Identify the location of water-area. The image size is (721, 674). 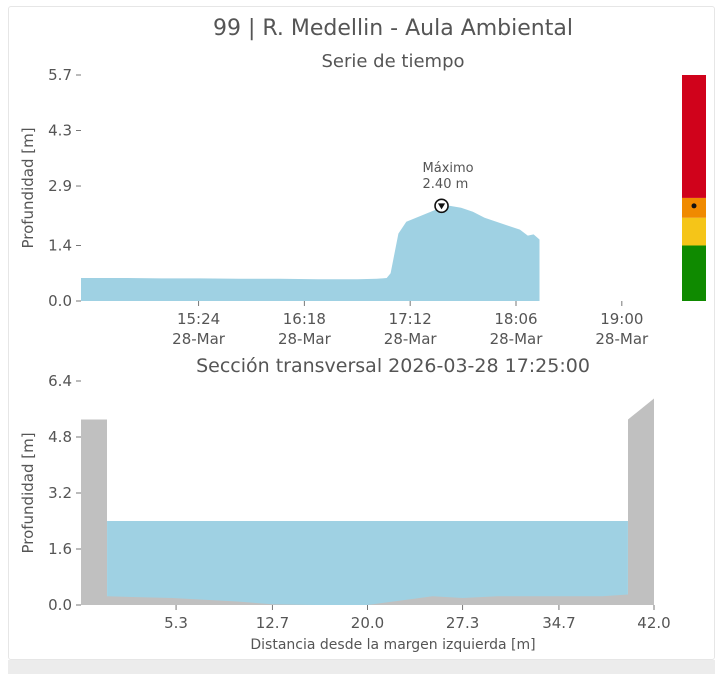
(367, 563).